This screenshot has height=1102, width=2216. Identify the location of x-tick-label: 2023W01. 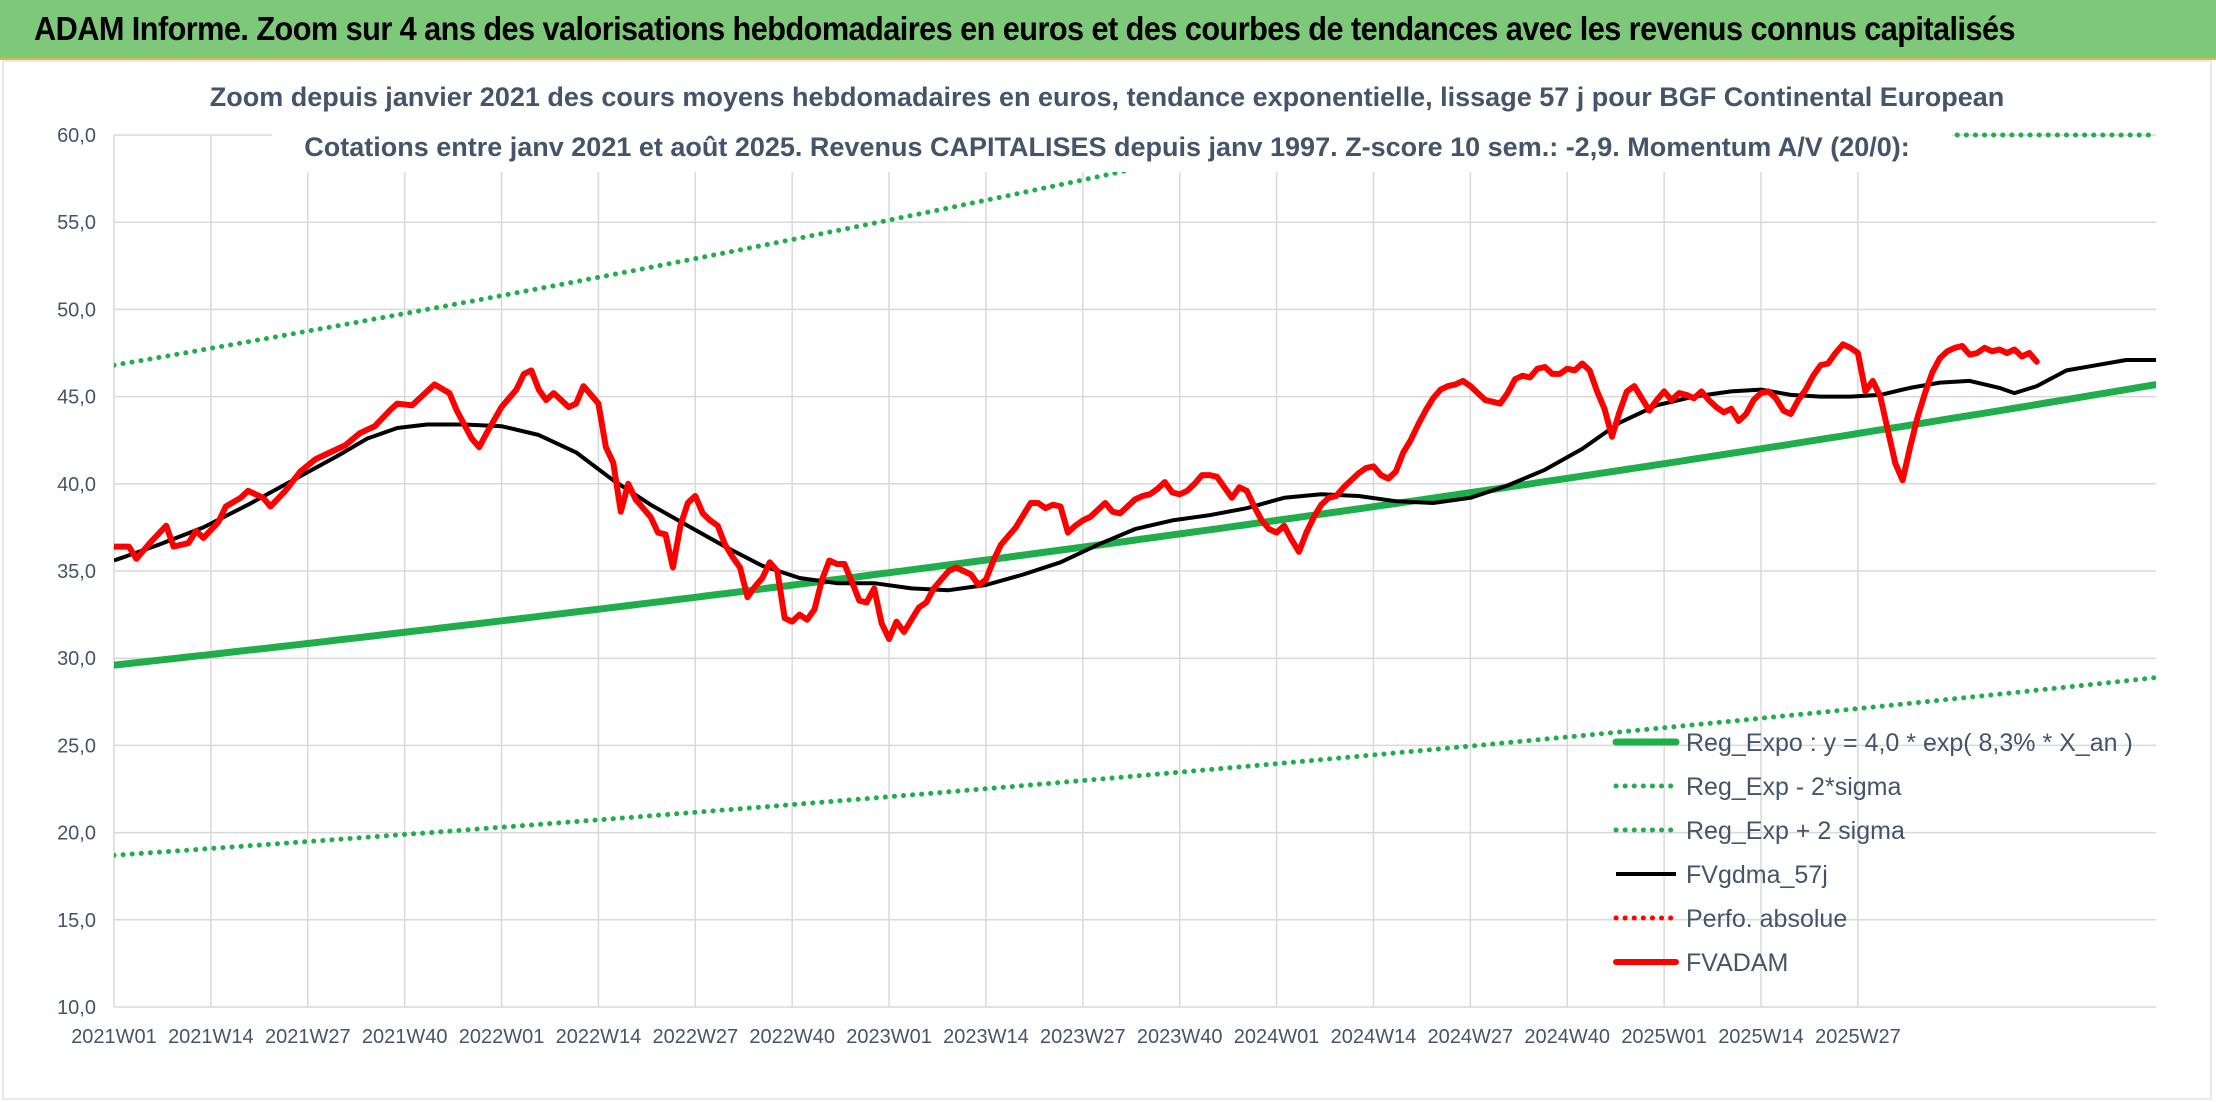
(889, 1037).